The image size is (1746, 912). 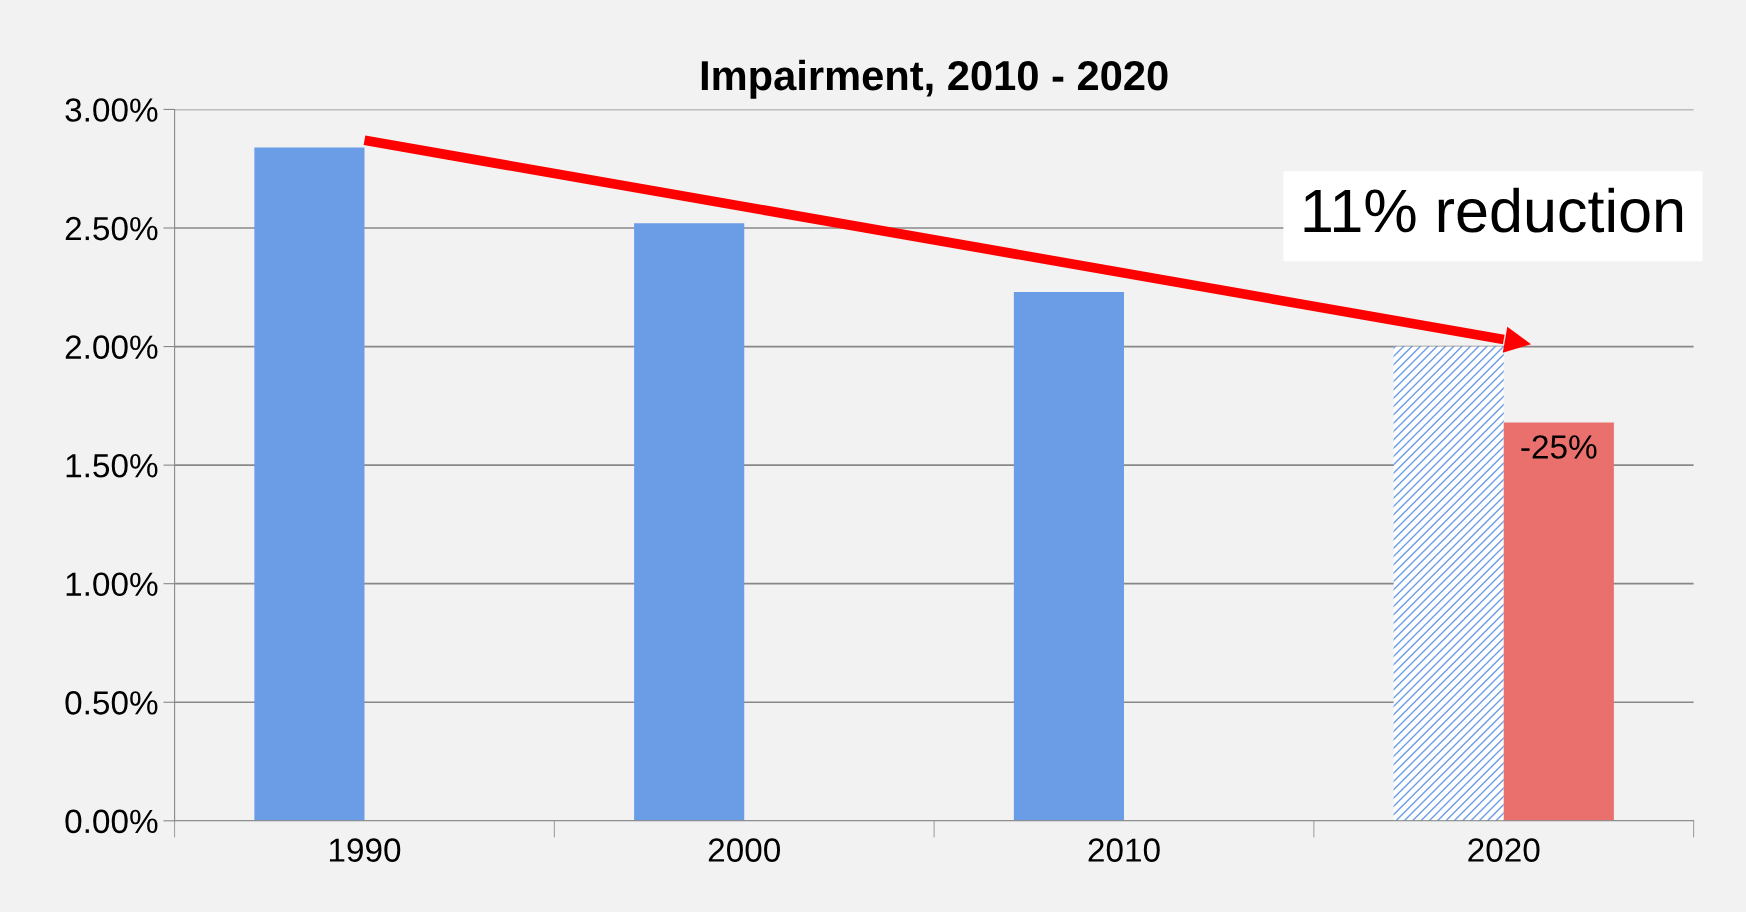 I want to click on x-tick-label: 2020, so click(x=1504, y=850).